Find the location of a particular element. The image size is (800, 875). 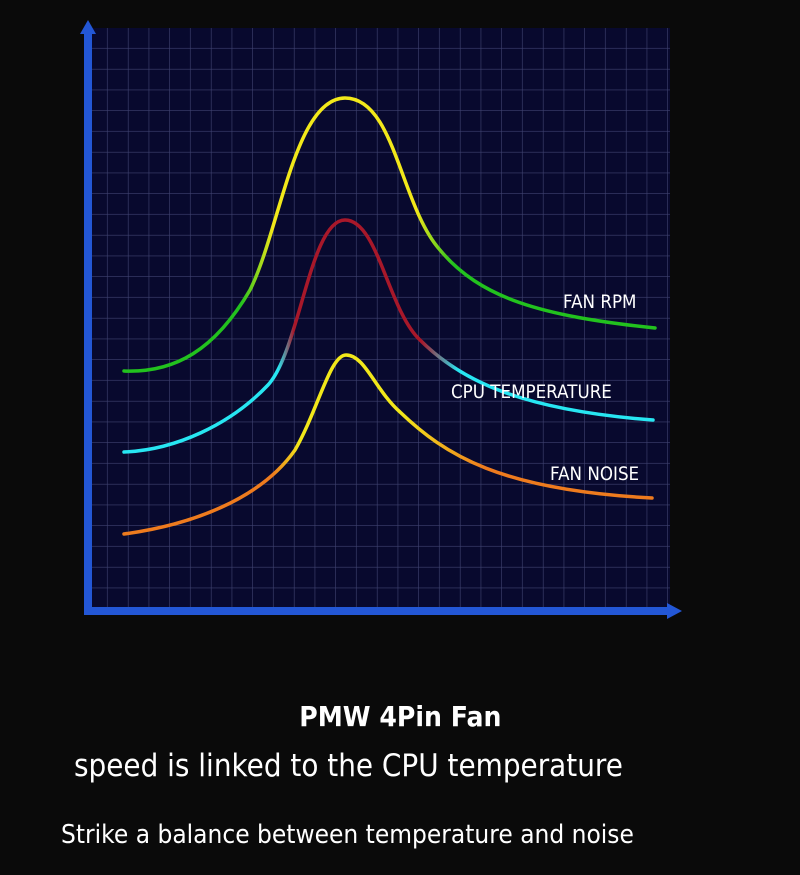

y-axis is located at coordinates (88, 317).